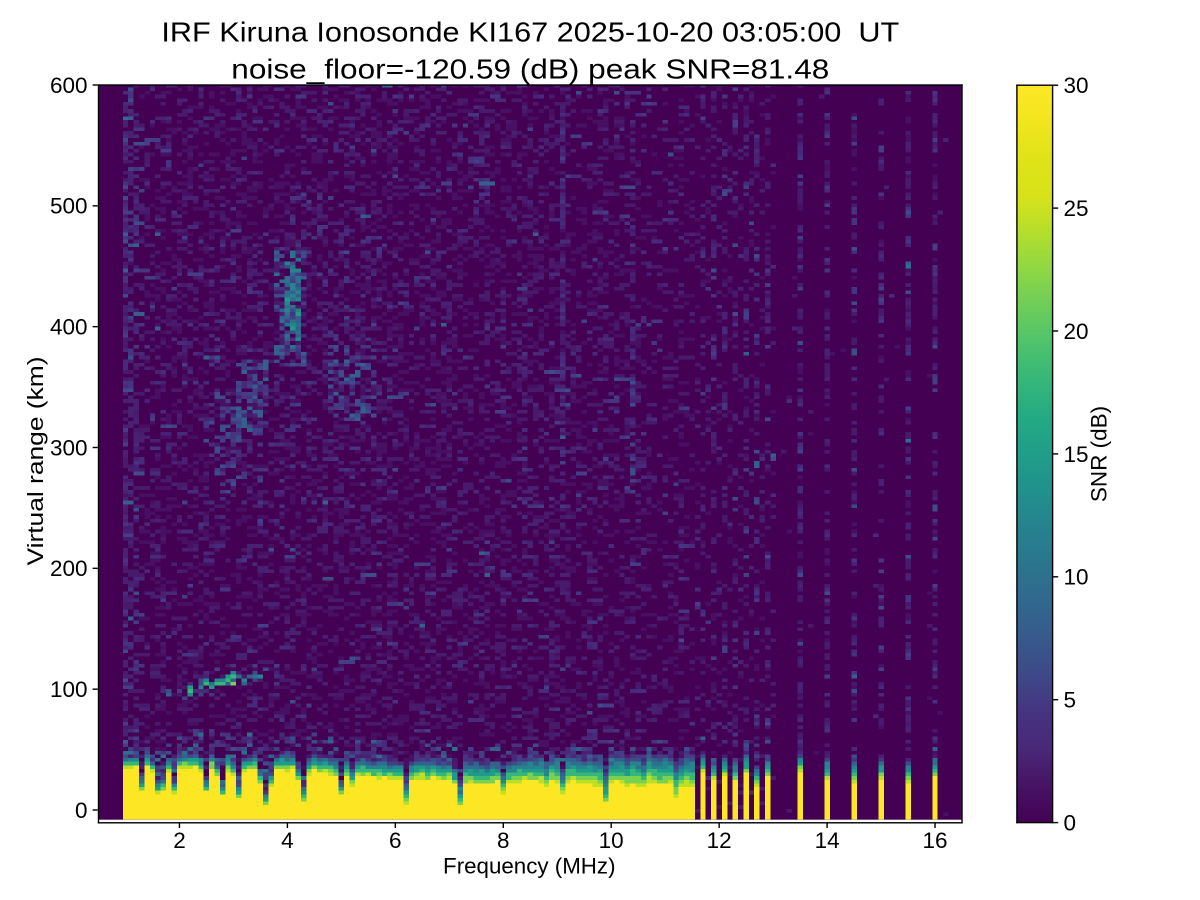  I want to click on svg-text: 500, so click(69, 206).